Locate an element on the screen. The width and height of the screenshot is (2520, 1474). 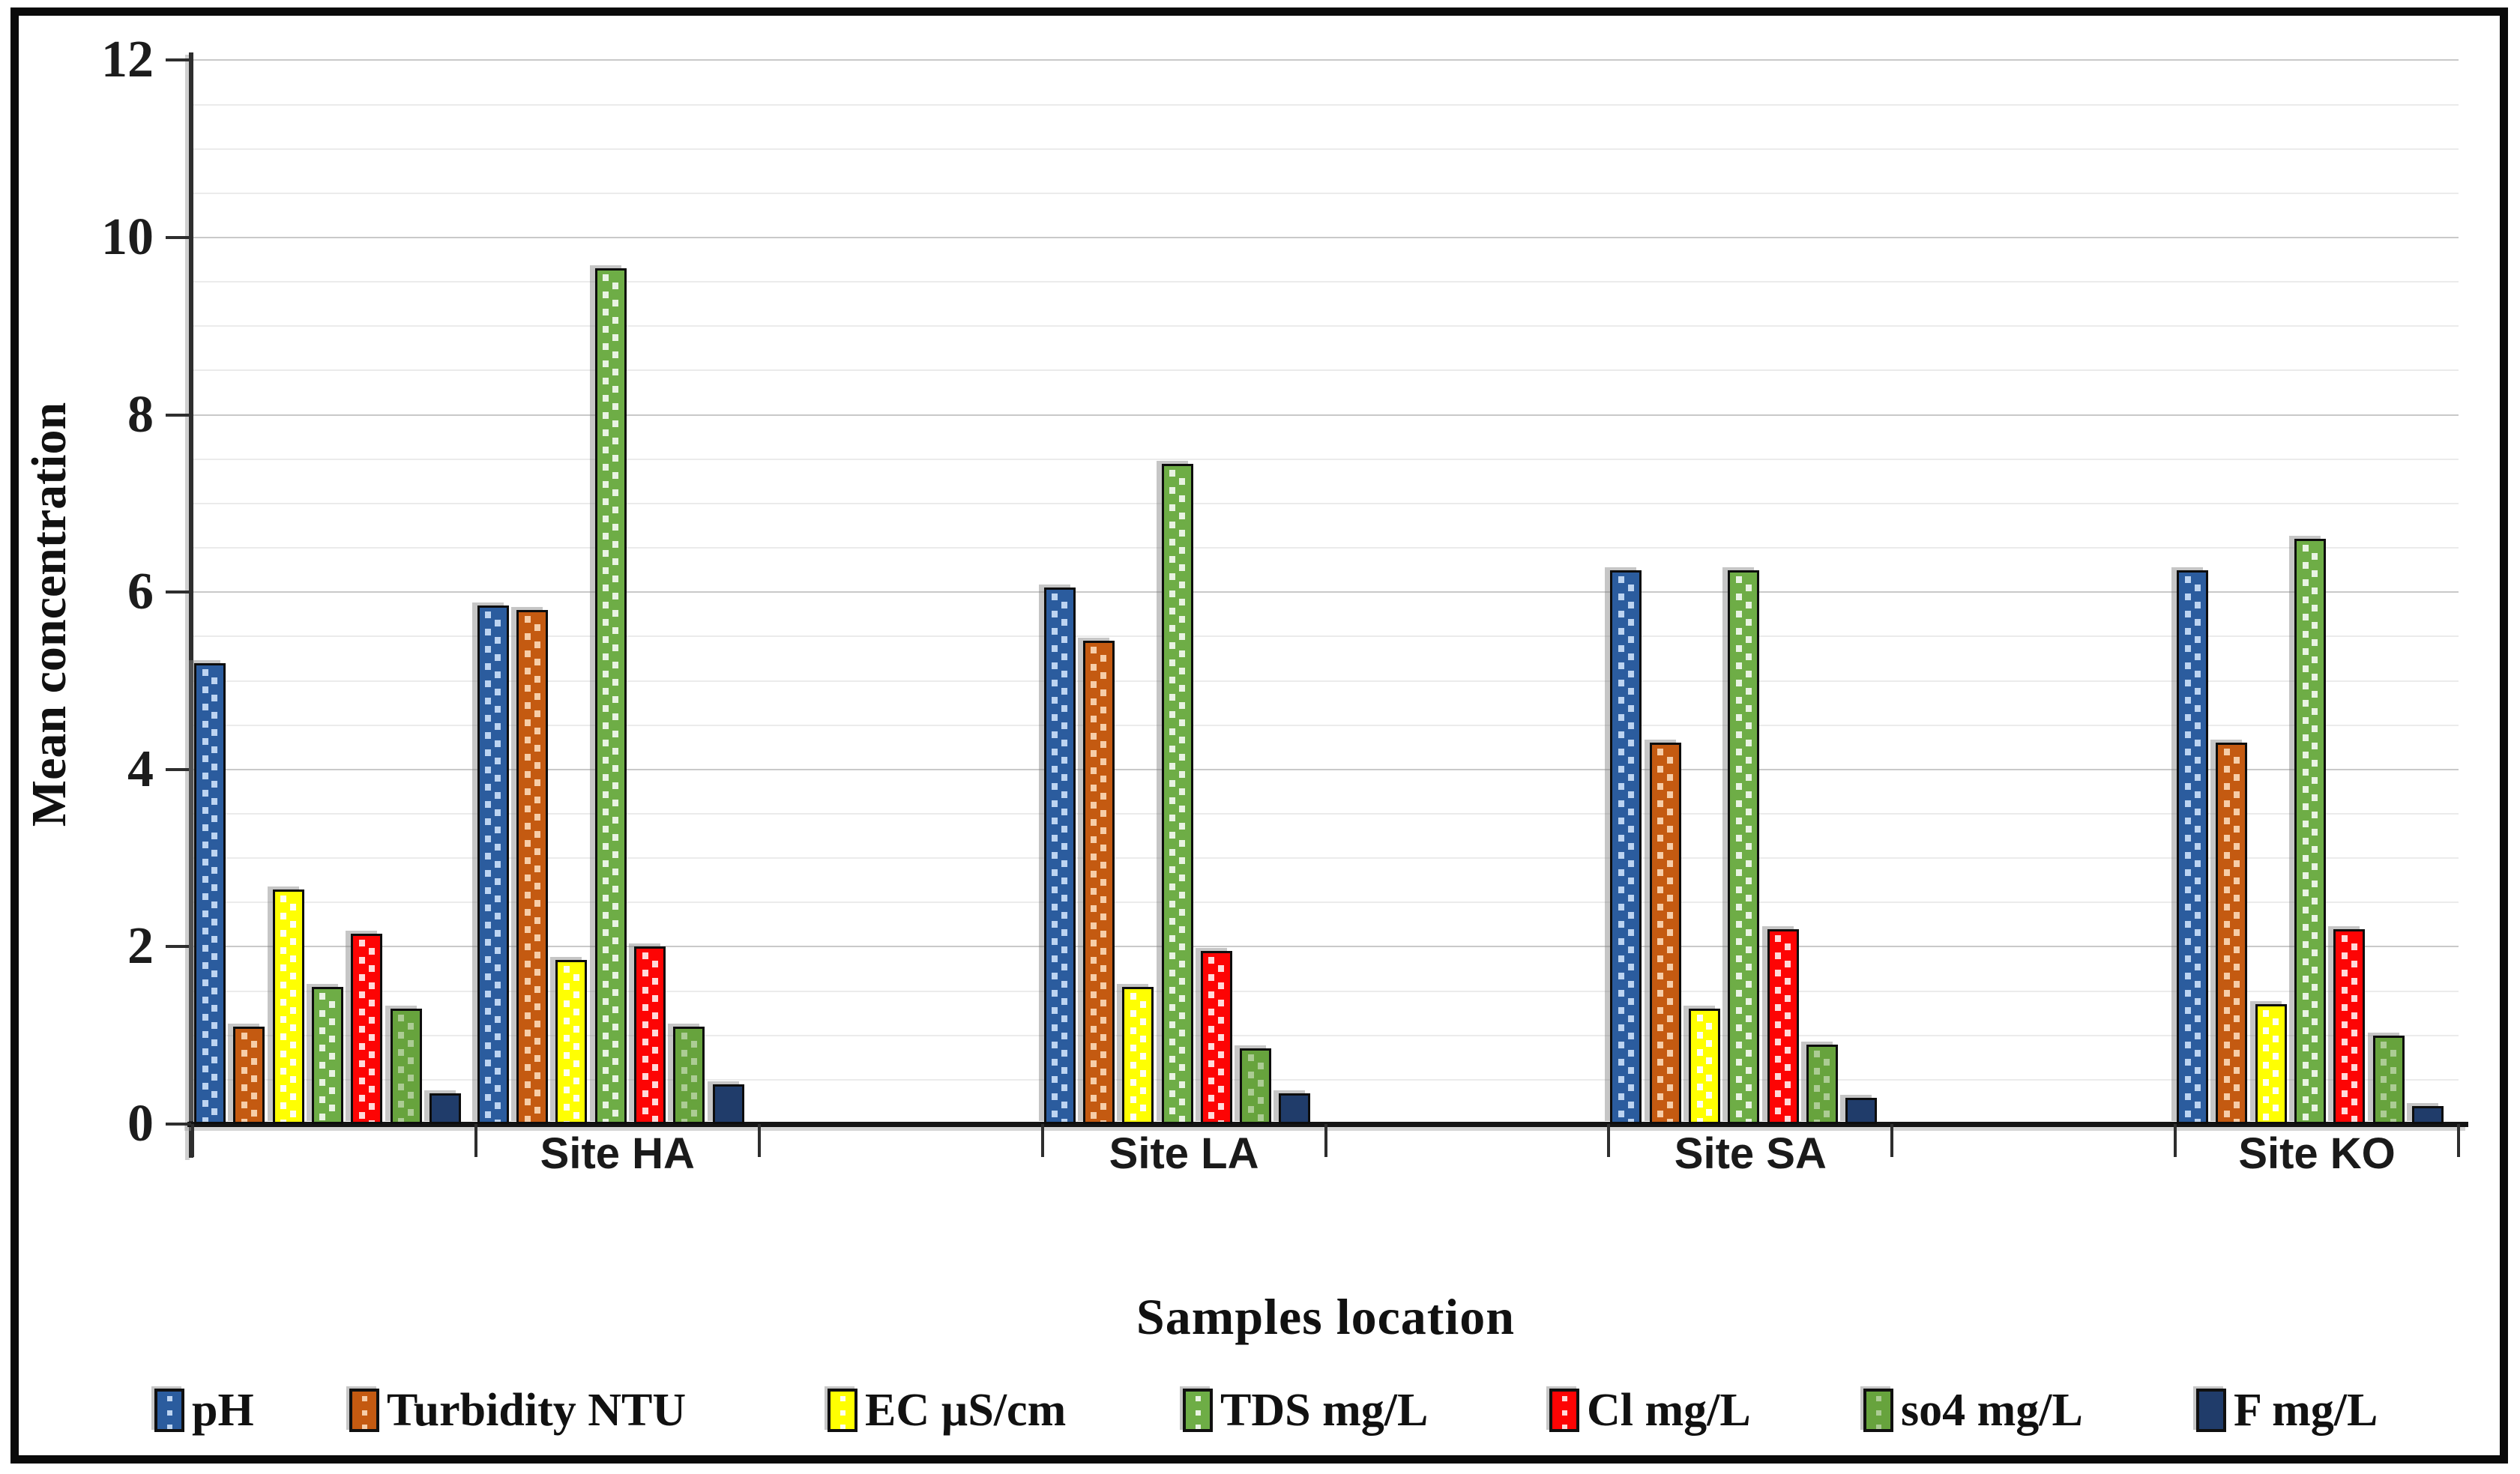
bar-ph-site-la is located at coordinates (1059, 856).